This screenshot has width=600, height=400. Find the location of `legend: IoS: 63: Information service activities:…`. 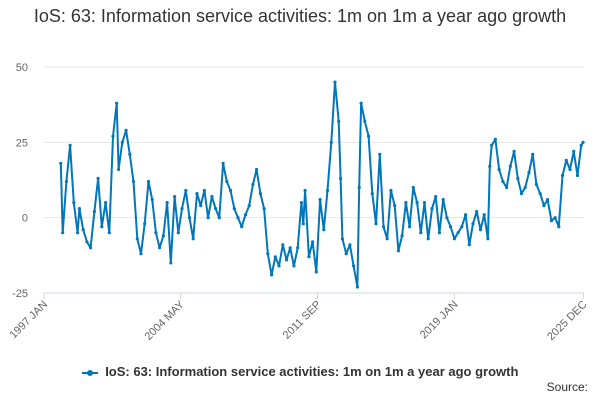

legend: IoS: 63: Information service activities:… is located at coordinates (300, 371).